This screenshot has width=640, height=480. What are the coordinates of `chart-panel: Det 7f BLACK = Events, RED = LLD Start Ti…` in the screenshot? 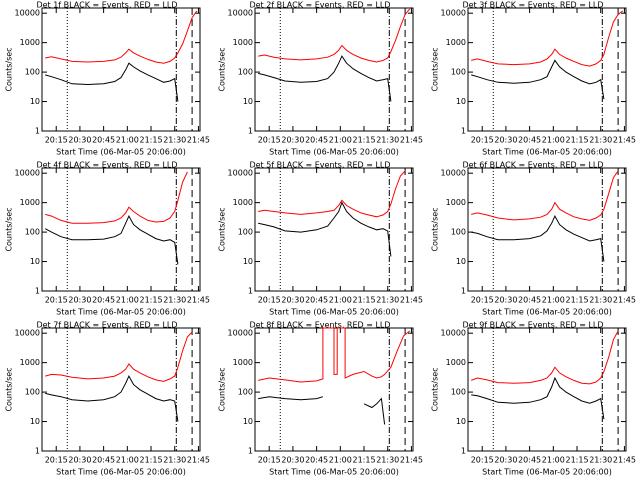 It's located at (107, 399).